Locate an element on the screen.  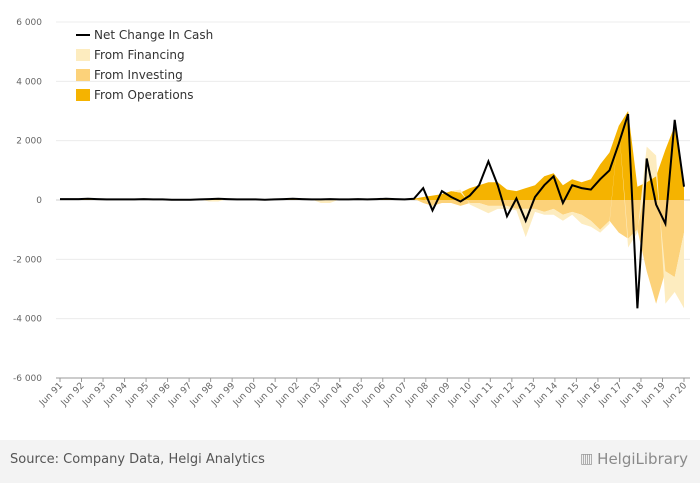
helgi-library-logo: ▥ HelgiLibrary is located at coordinates (634, 459).